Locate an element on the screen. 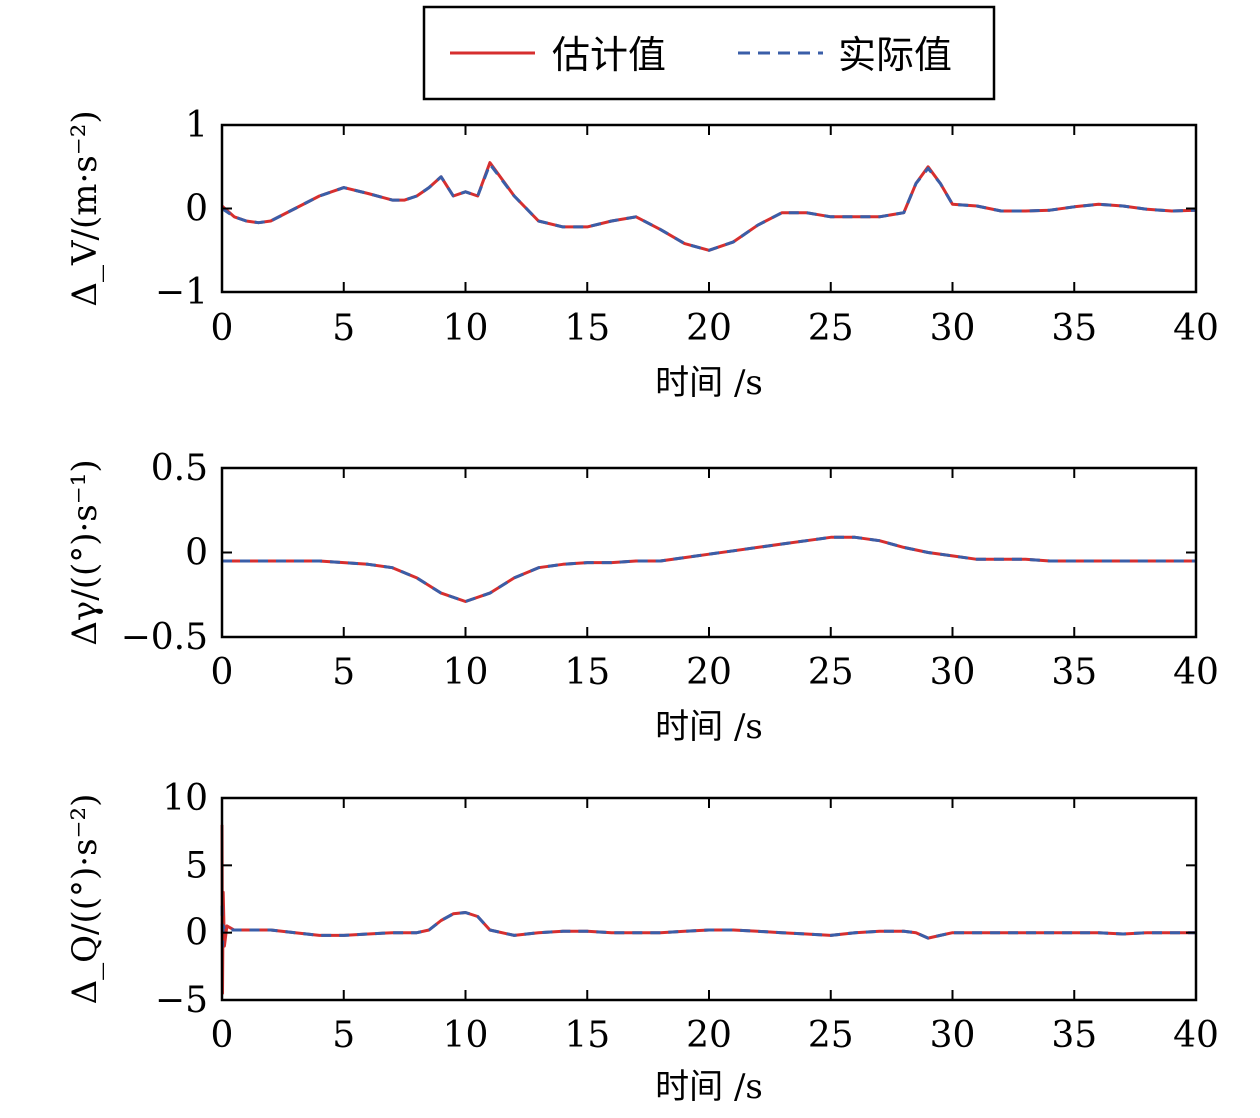 The width and height of the screenshot is (1260, 1118). y-tick-label: 5 is located at coordinates (196, 865).